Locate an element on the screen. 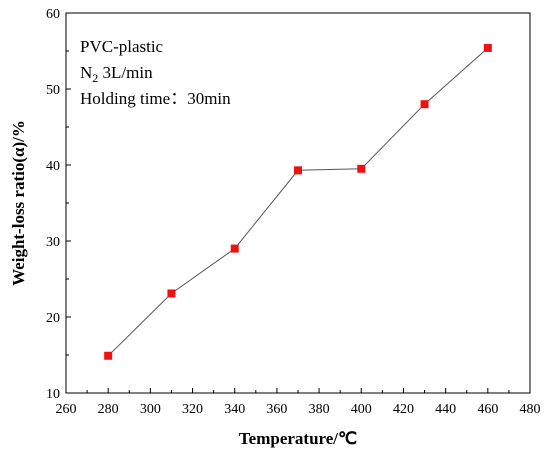  annotation-gas-sub: 2 is located at coordinates (95, 78).